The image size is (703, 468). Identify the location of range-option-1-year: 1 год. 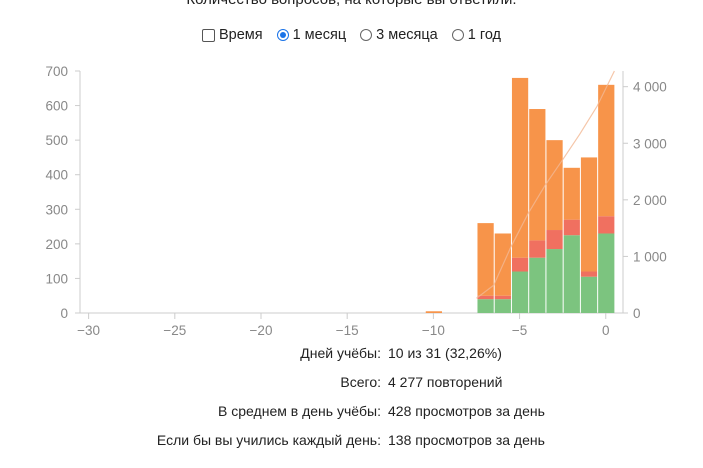
(476, 35).